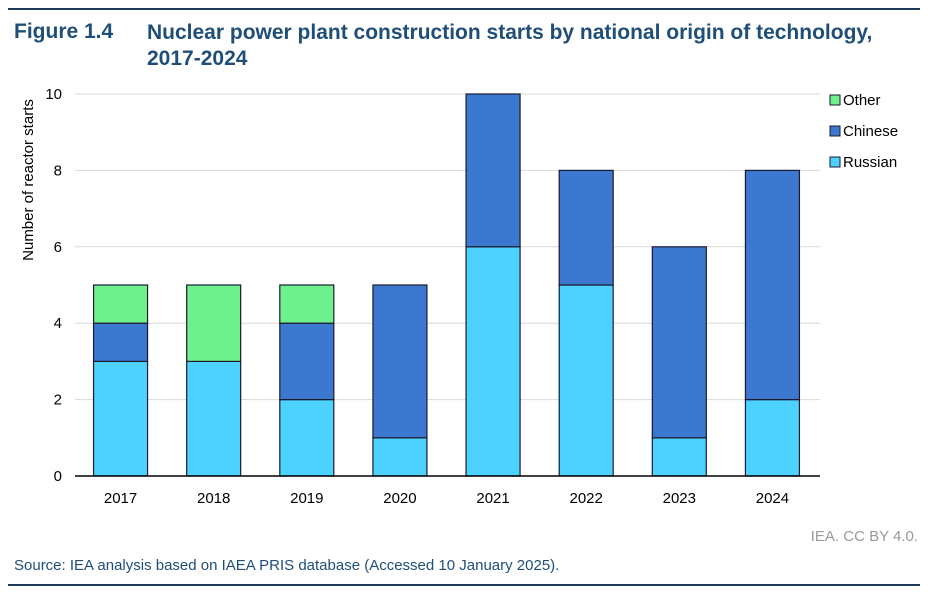 This screenshot has width=936, height=594. What do you see at coordinates (120, 498) in the screenshot?
I see `x-tick-label: 2017` at bounding box center [120, 498].